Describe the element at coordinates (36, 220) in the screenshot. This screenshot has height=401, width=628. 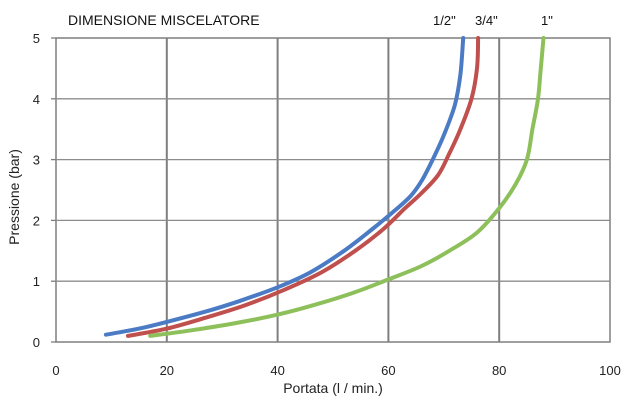
I see `y-tick-label: 2` at that location.